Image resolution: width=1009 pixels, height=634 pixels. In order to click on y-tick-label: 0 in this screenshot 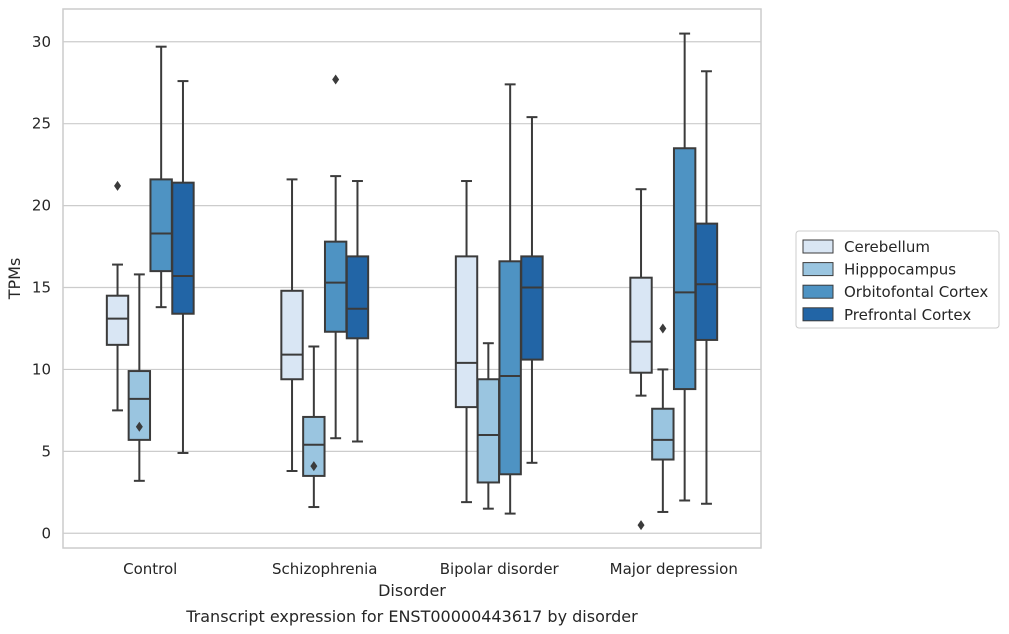, I will do `click(46, 533)`.